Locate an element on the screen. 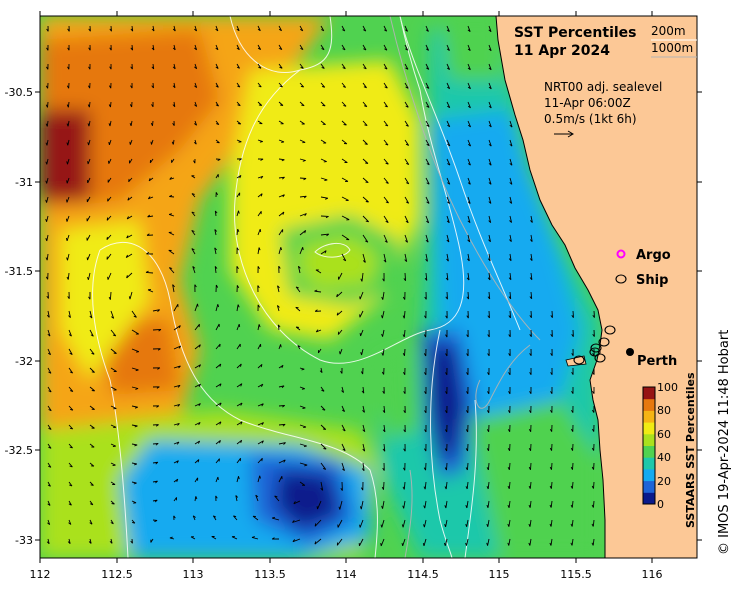  colorbar-label: SSTAARS SST Percentiles is located at coordinates (690, 450).